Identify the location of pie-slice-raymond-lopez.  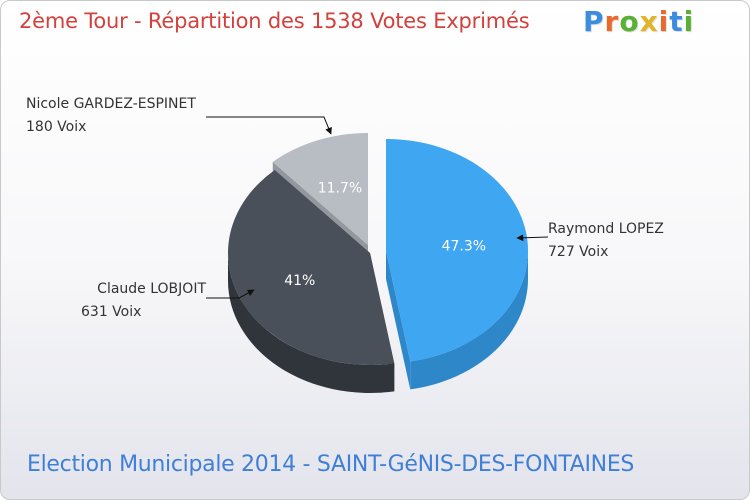
(457, 250).